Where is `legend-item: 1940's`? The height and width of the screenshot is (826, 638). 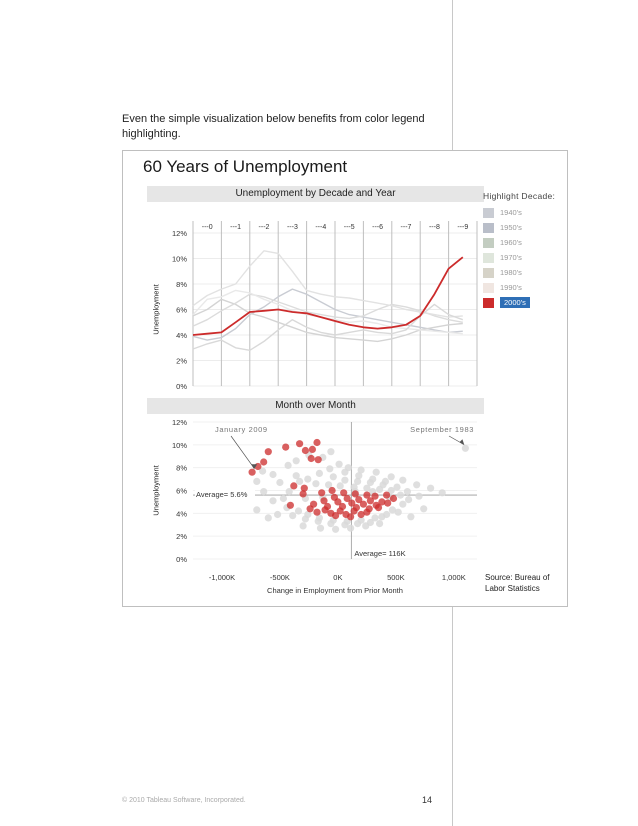 legend-item: 1940's is located at coordinates (525, 212).